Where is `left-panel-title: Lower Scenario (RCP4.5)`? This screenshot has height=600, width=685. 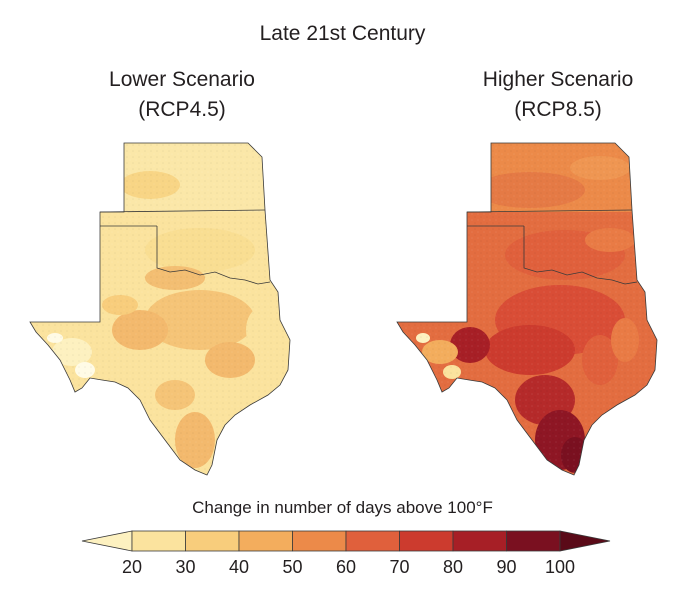
left-panel-title: Lower Scenario (RCP4.5) is located at coordinates (182, 95).